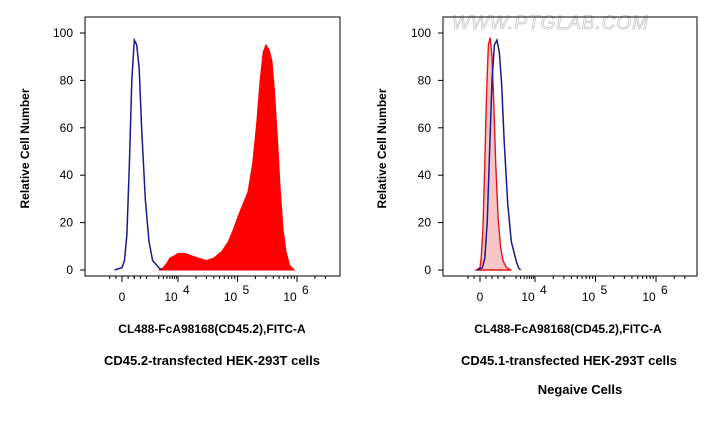 This screenshot has width=721, height=434. What do you see at coordinates (569, 360) in the screenshot?
I see `caption-right: CD45.1-transfected HEK-293T cells` at bounding box center [569, 360].